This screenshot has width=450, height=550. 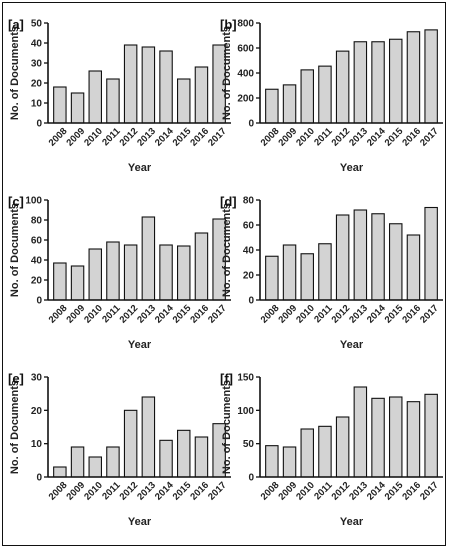 I want to click on panel-label: [a], so click(x=16, y=24).